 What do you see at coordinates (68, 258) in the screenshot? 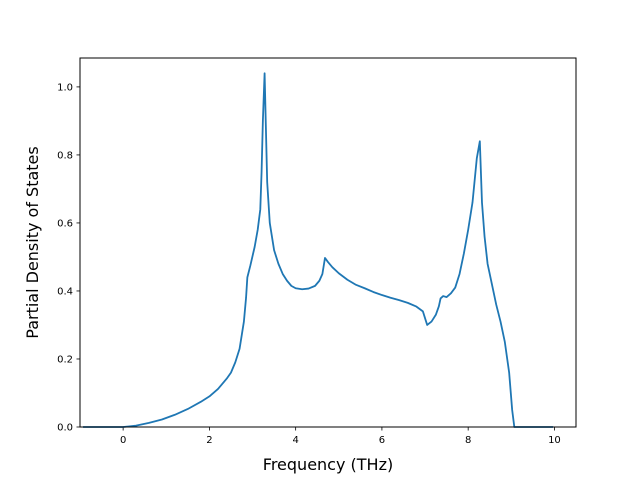
I see `y-axis-ticks: 0.0 0.2 0.4 0.6 0.8 1.0` at bounding box center [68, 258].